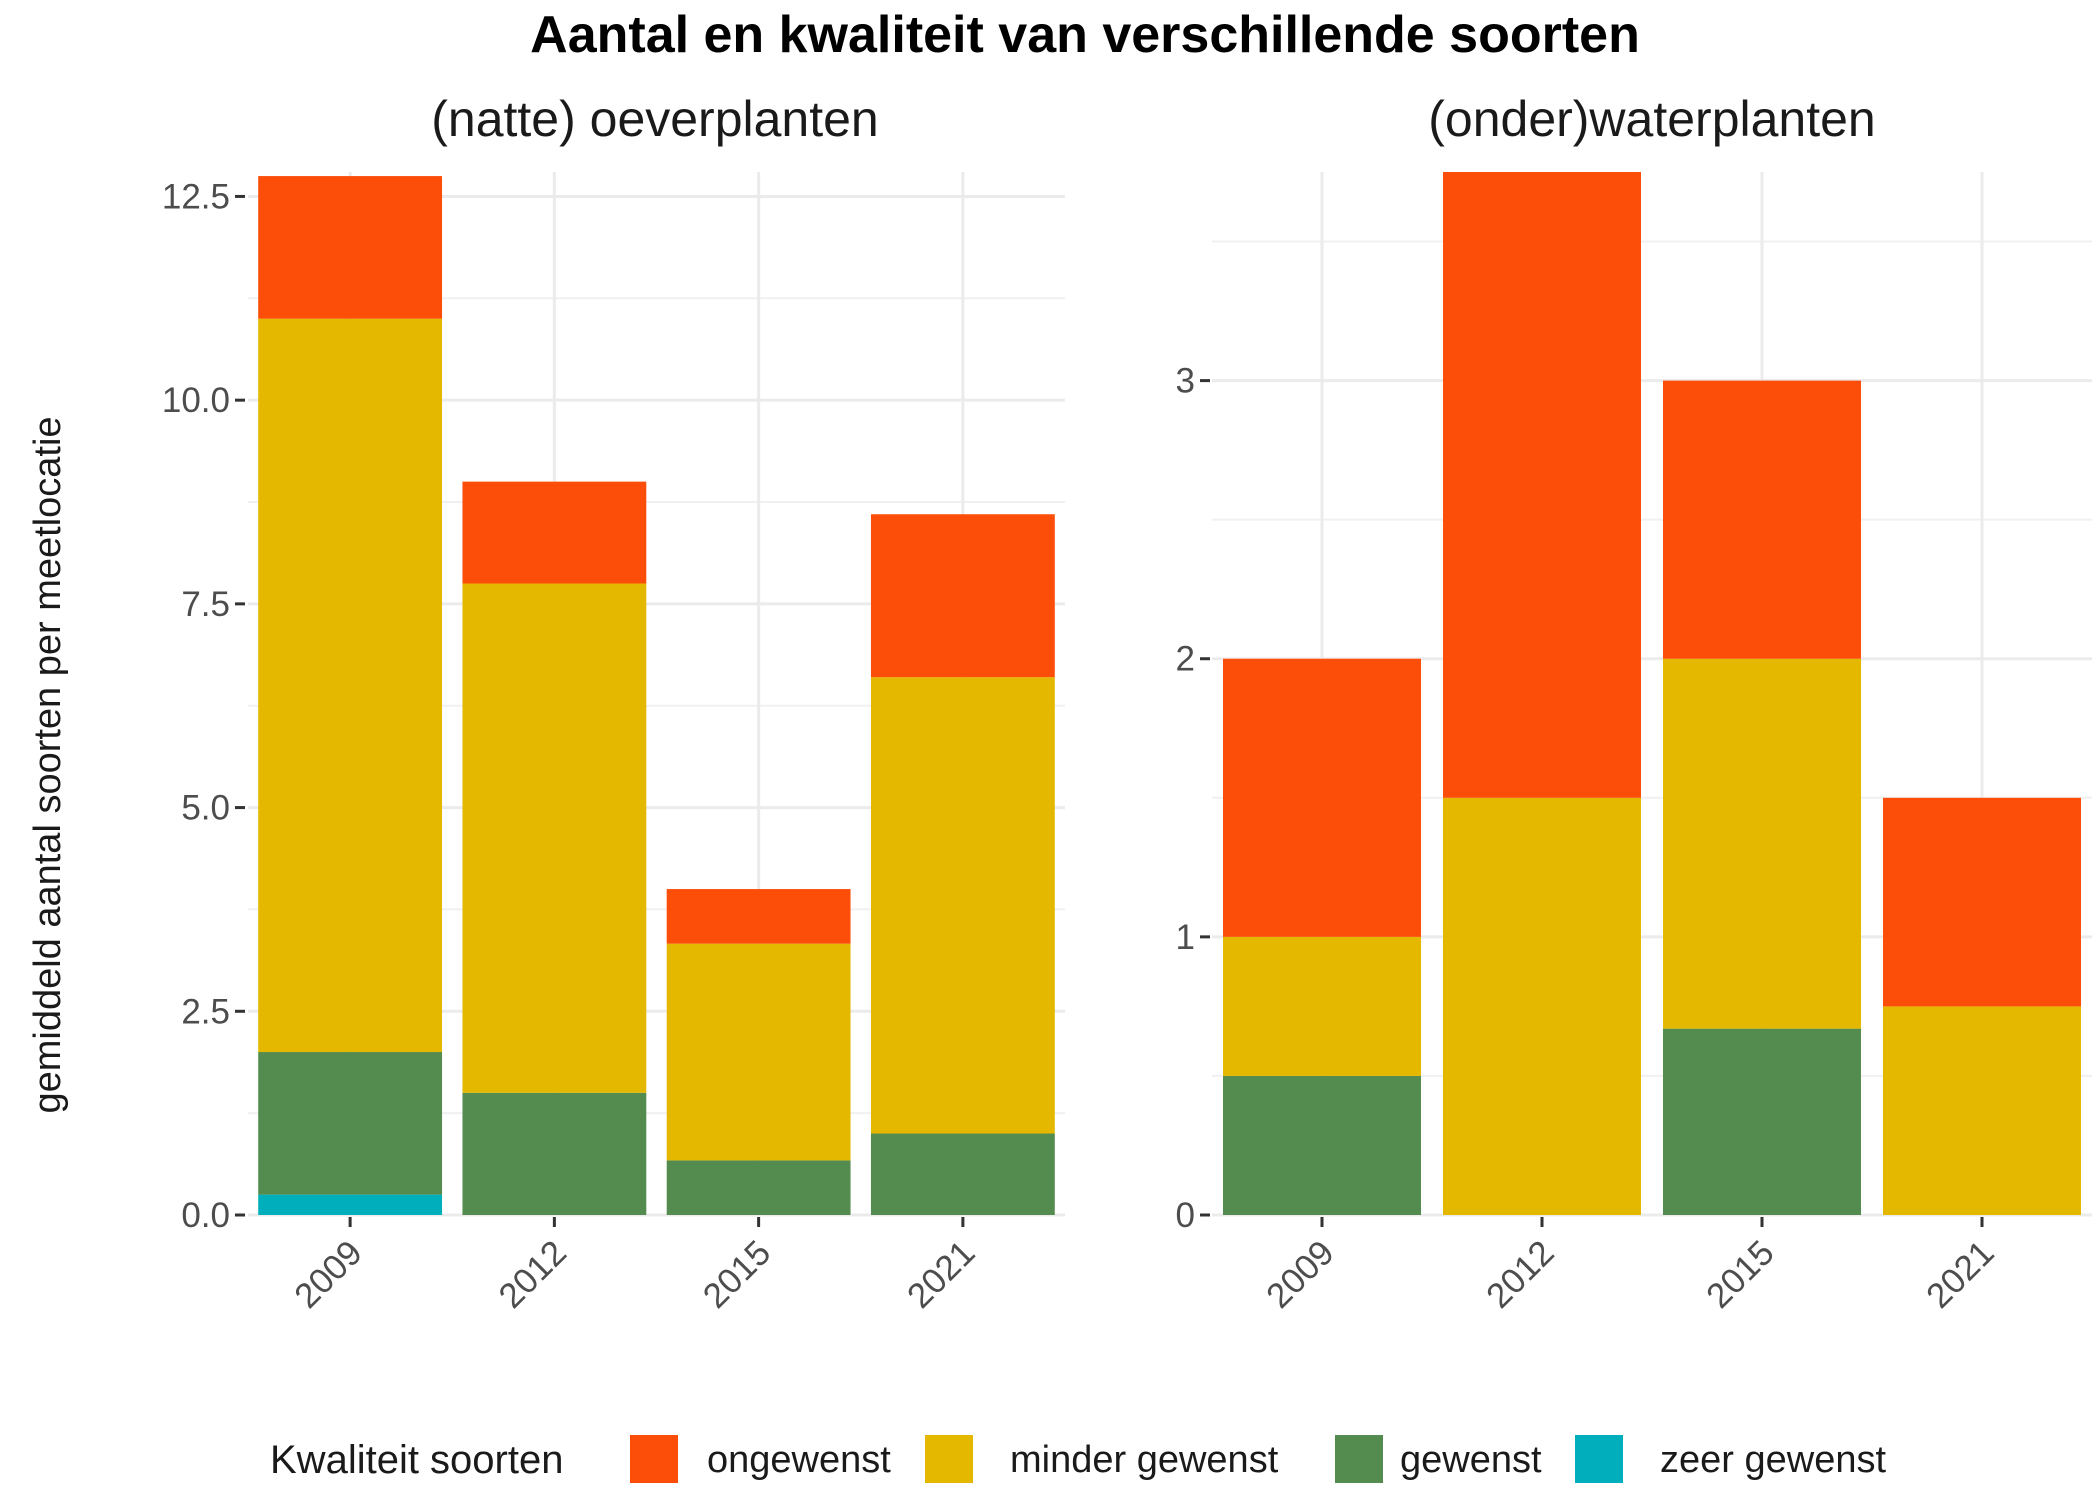 Image resolution: width=2100 pixels, height=1500 pixels. Describe the element at coordinates (1471, 1460) in the screenshot. I see `legend-label: gewenst` at that location.